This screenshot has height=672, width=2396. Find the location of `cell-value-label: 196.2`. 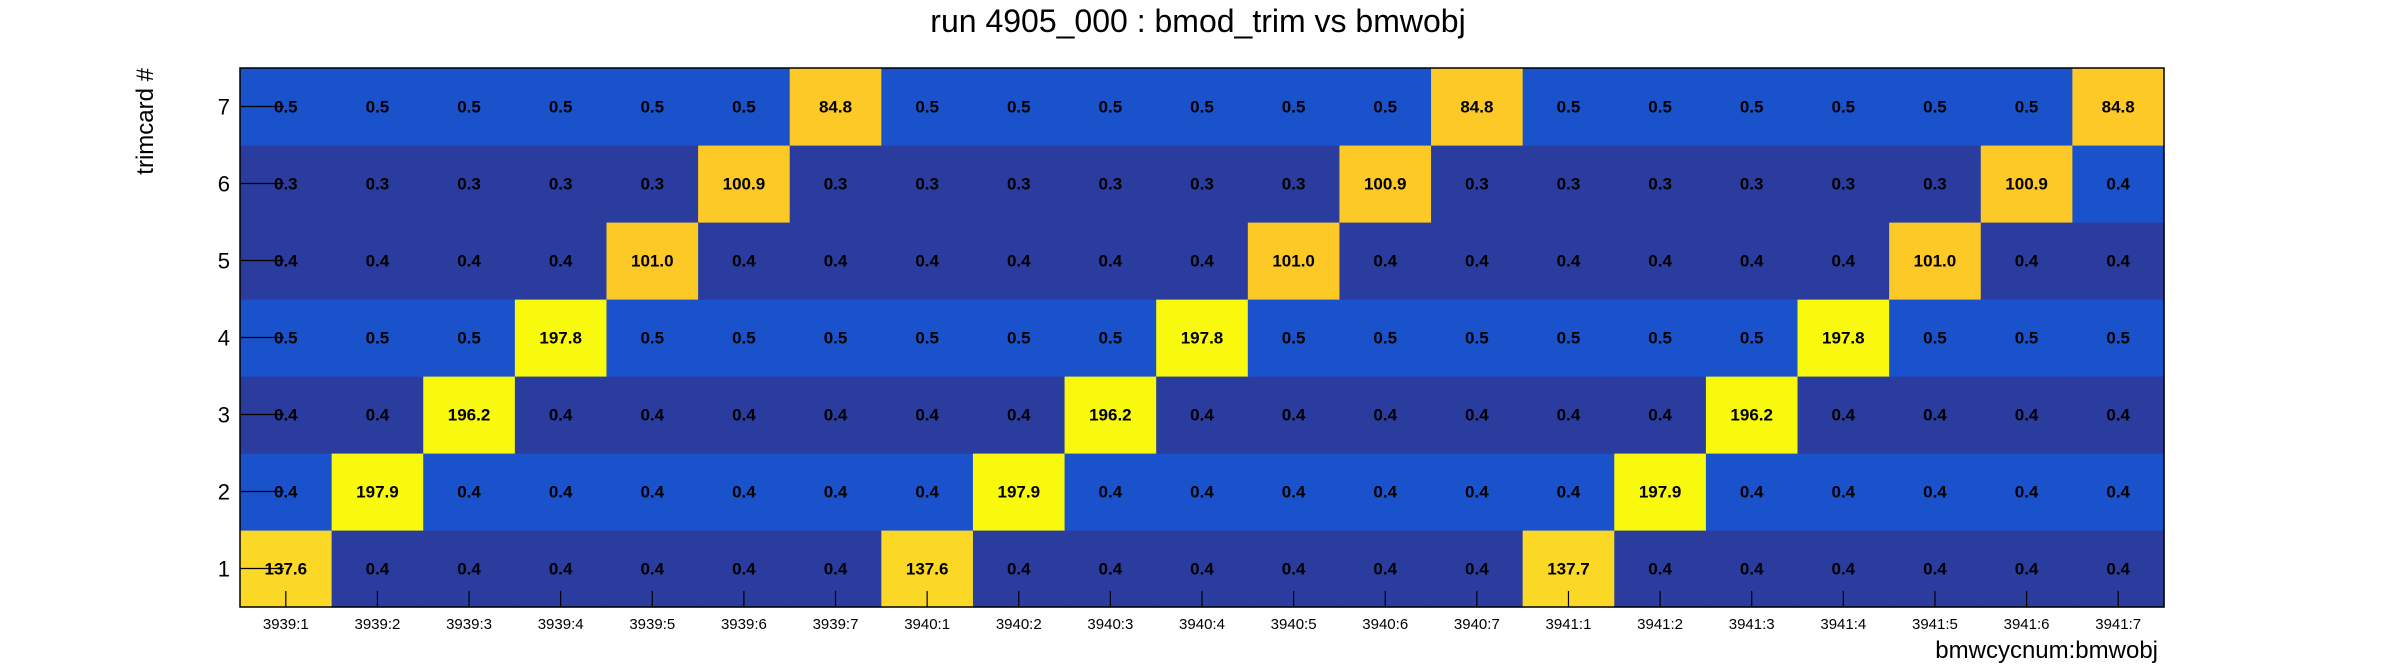

cell-value-label: 196.2 is located at coordinates (469, 415).